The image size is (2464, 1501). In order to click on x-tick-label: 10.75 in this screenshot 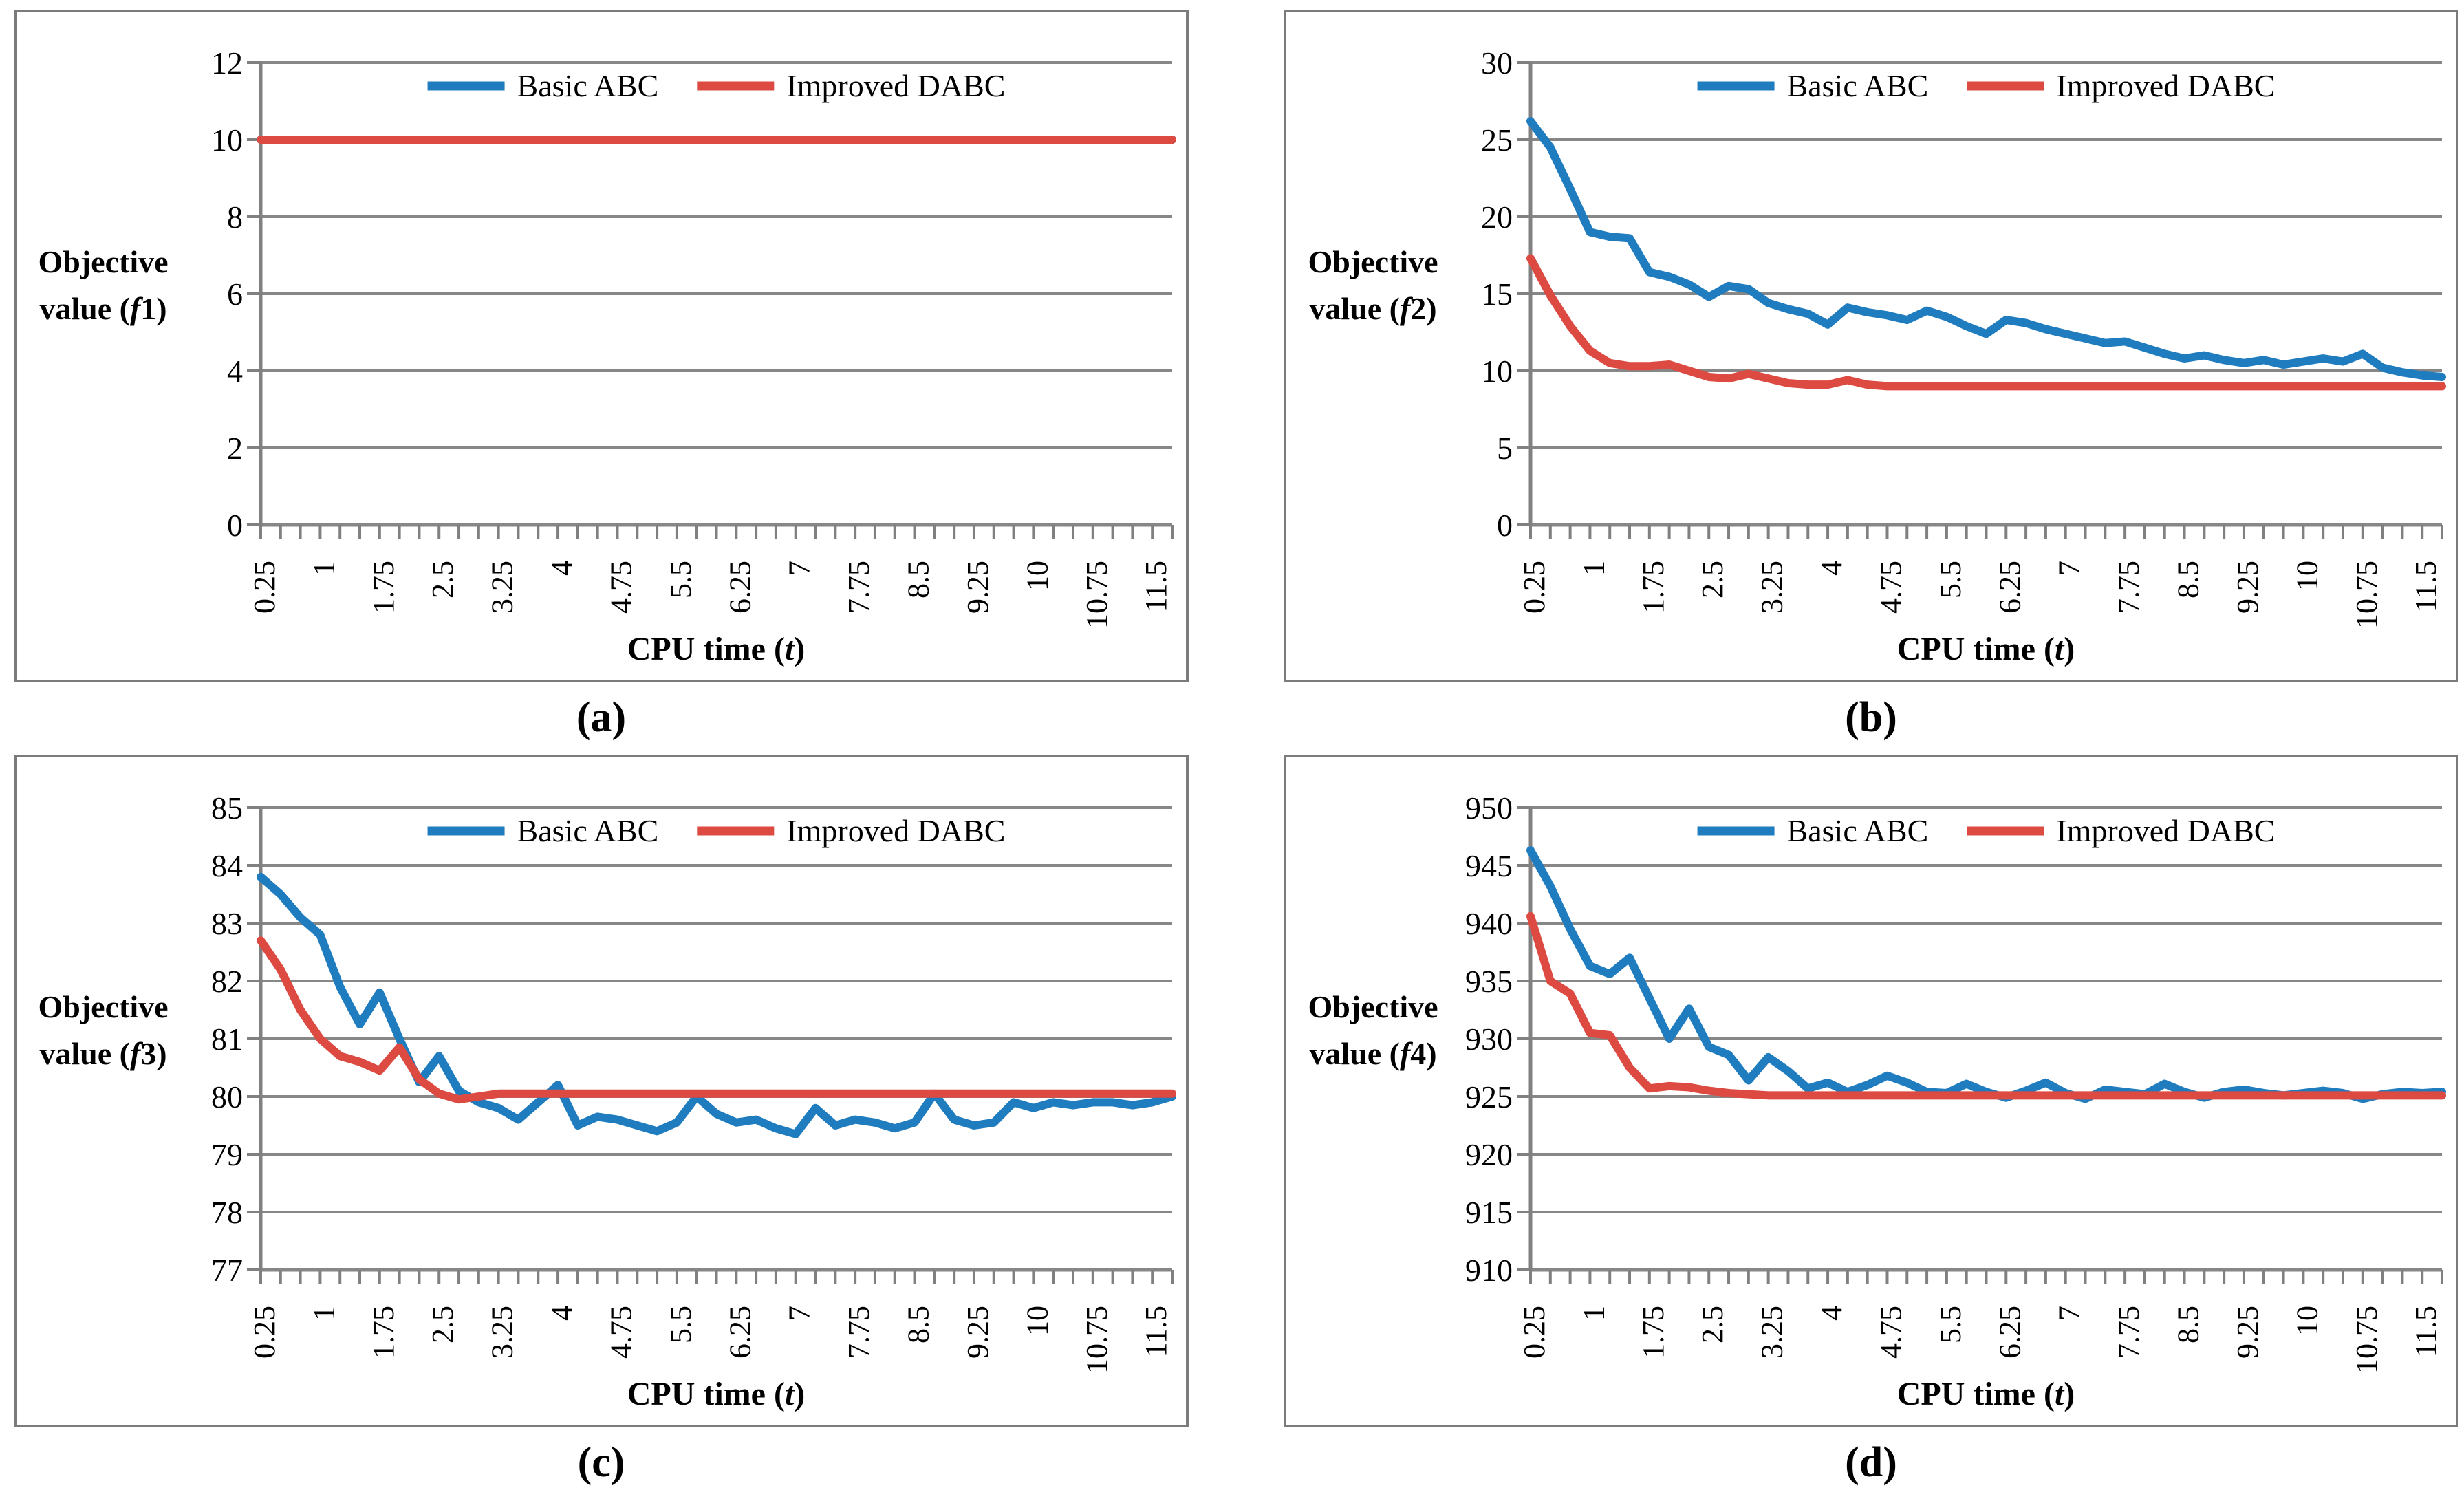, I will do `click(1097, 595)`.